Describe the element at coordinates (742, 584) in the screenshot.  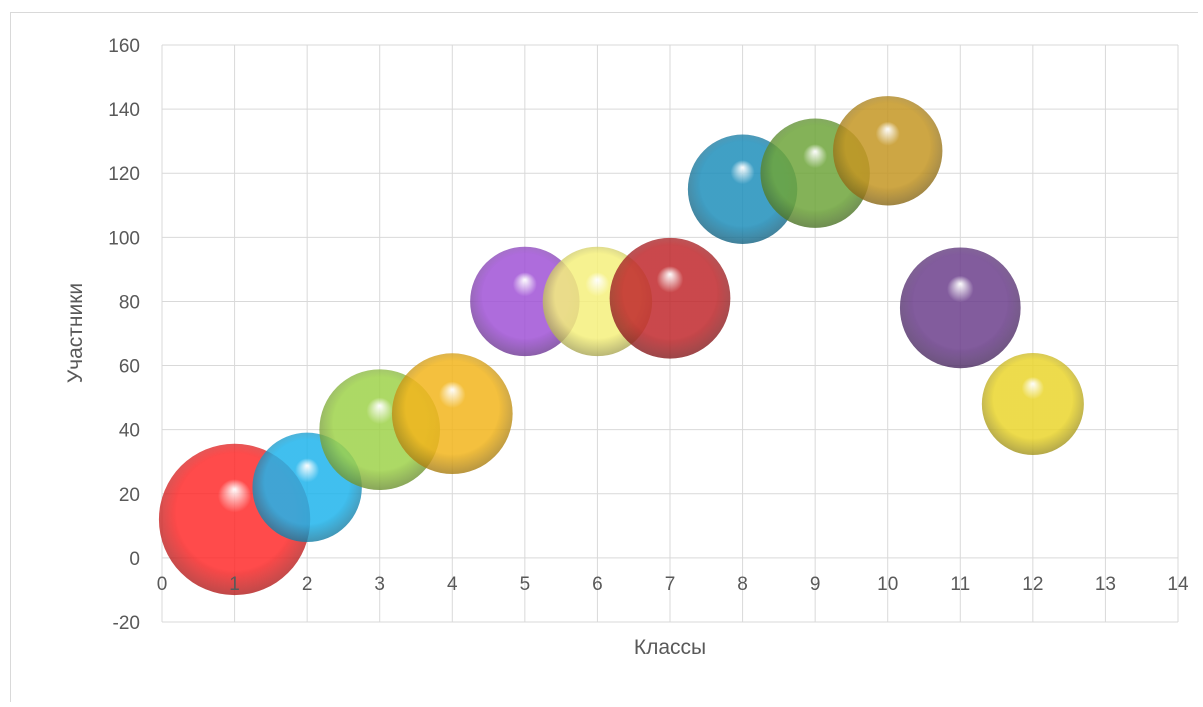
I see `x-tick-label: 8` at that location.